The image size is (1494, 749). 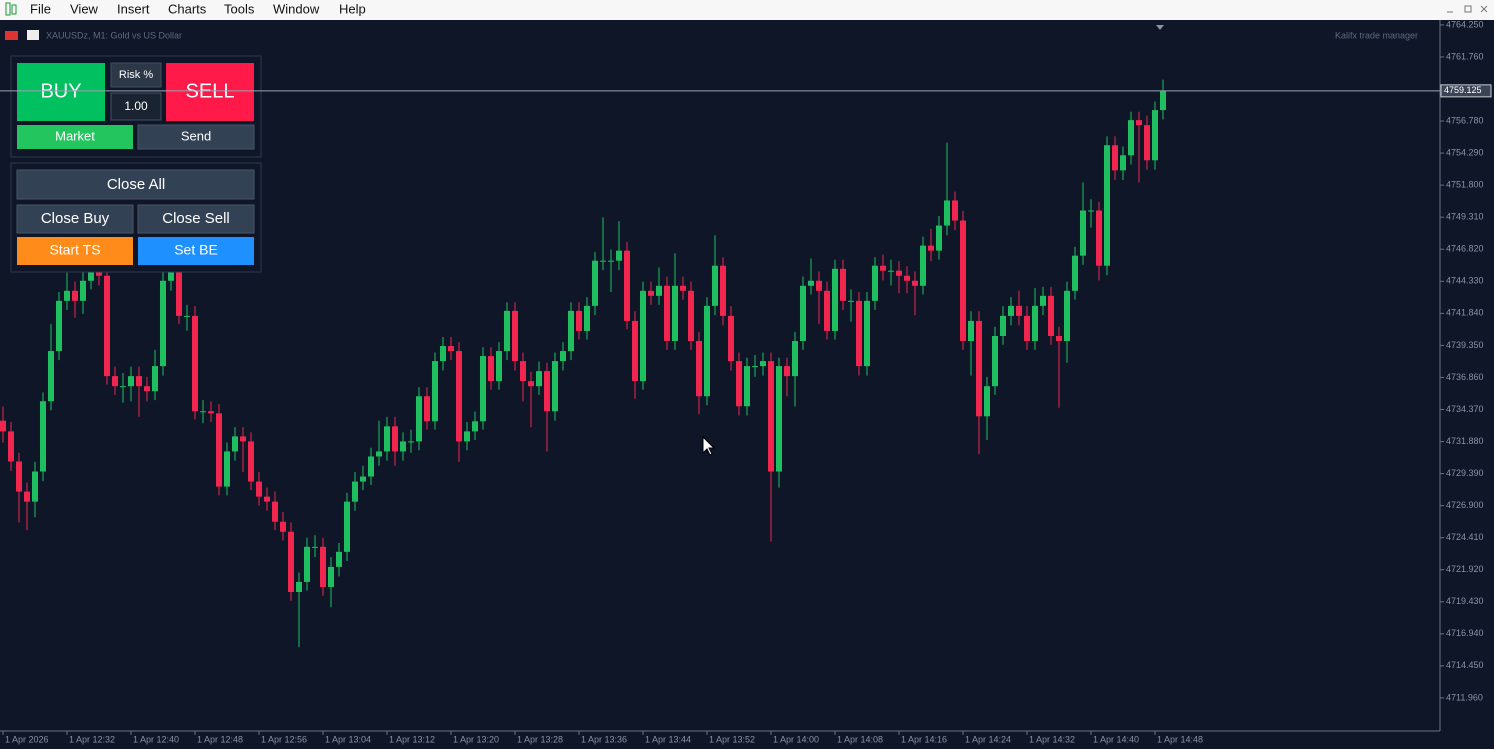 I want to click on x-tick-label: 1 Apr 12:48, so click(x=220, y=739).